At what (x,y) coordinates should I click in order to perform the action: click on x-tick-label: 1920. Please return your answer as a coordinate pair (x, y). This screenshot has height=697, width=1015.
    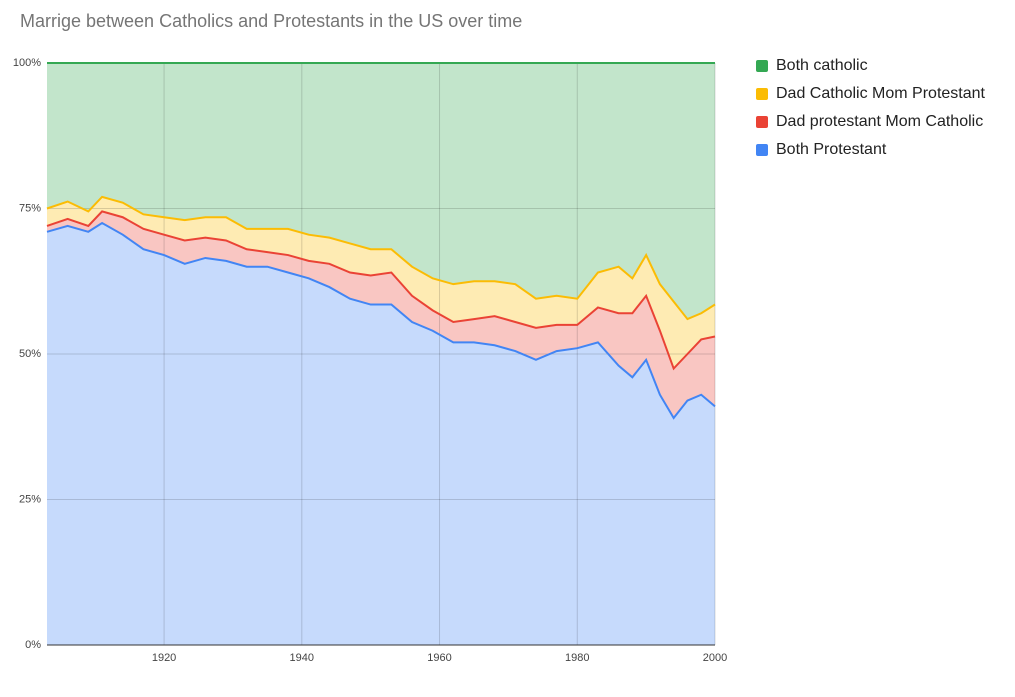
    Looking at the image, I should click on (164, 658).